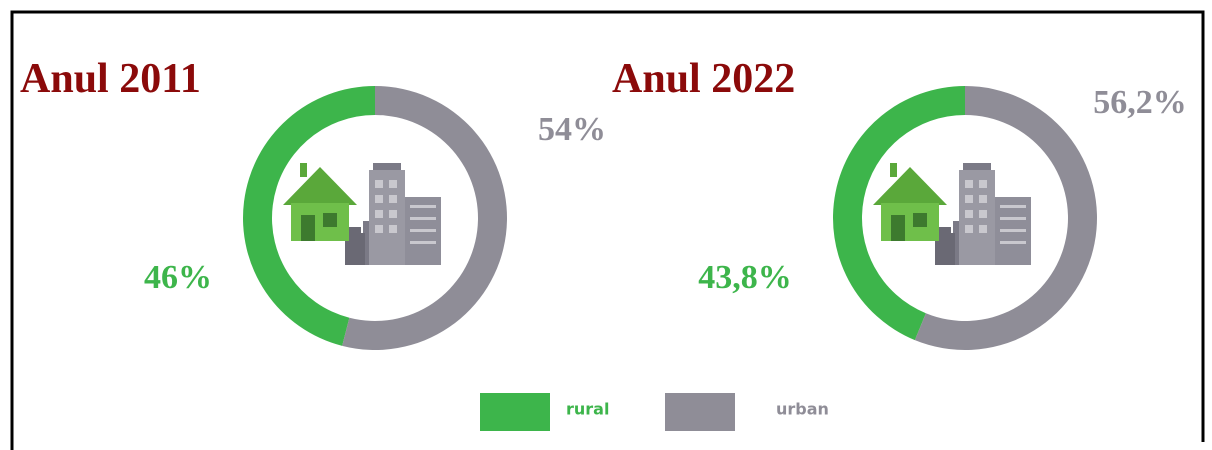  What do you see at coordinates (110, 79) in the screenshot?
I see `chart-title: Anul 2011` at bounding box center [110, 79].